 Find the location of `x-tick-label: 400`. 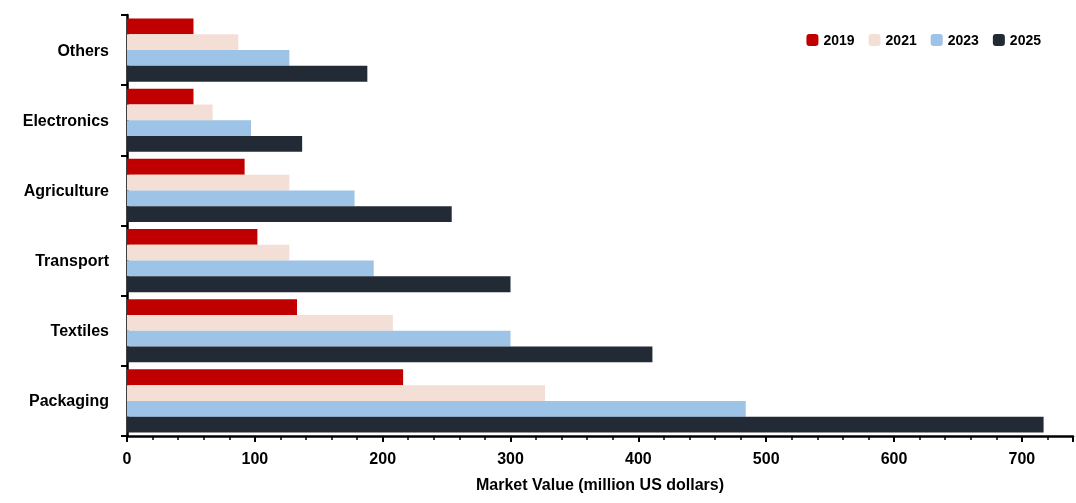

x-tick-label: 400 is located at coordinates (638, 458).